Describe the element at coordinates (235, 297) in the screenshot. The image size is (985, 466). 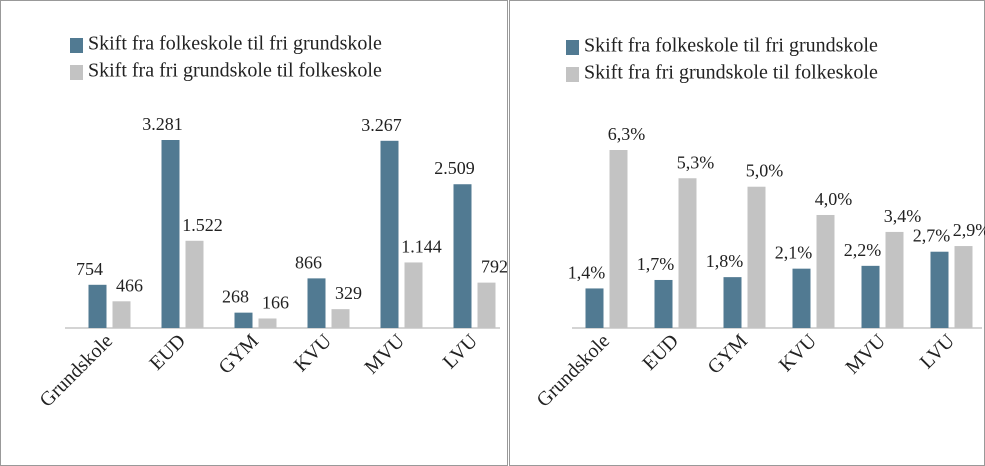
I see `data-label: 268` at that location.